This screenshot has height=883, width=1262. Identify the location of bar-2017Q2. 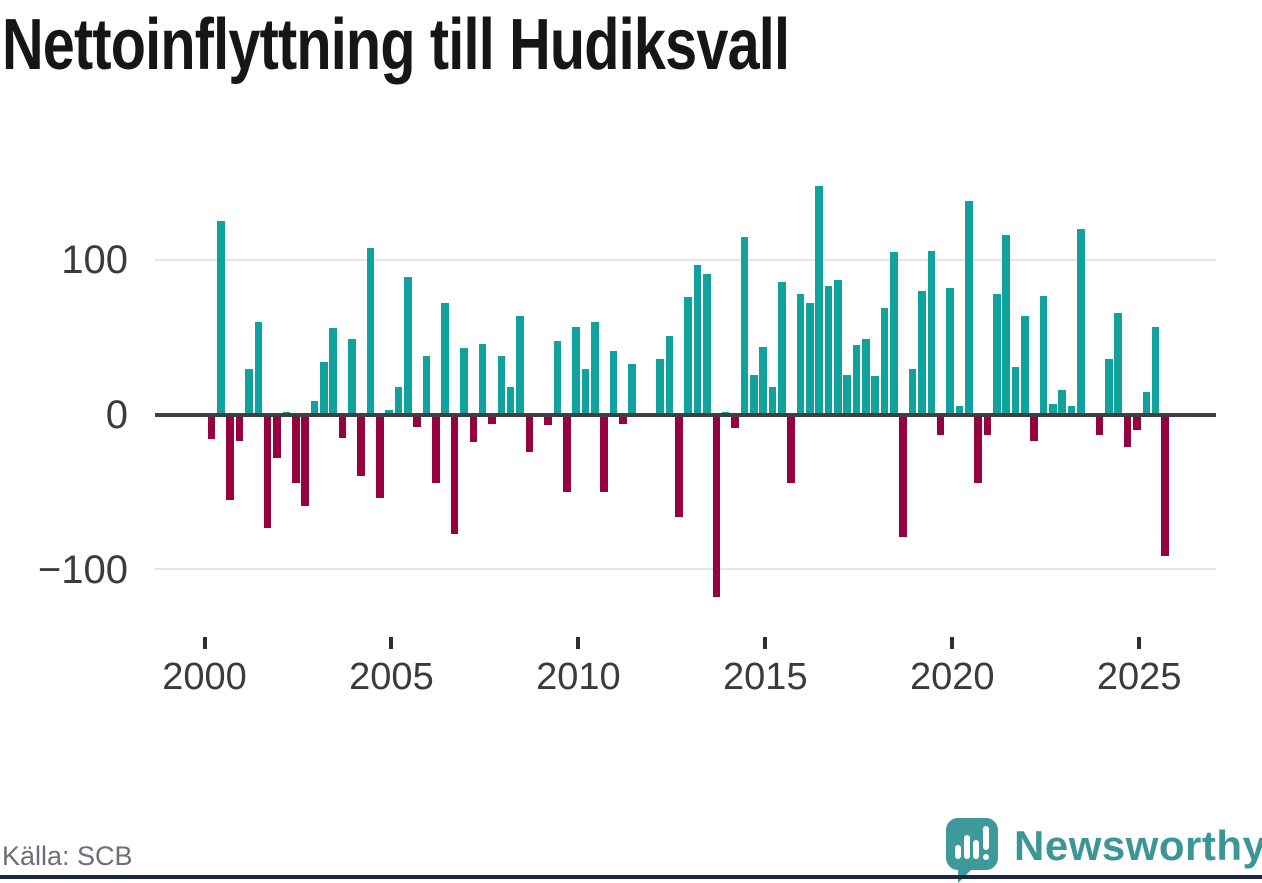
(856, 380).